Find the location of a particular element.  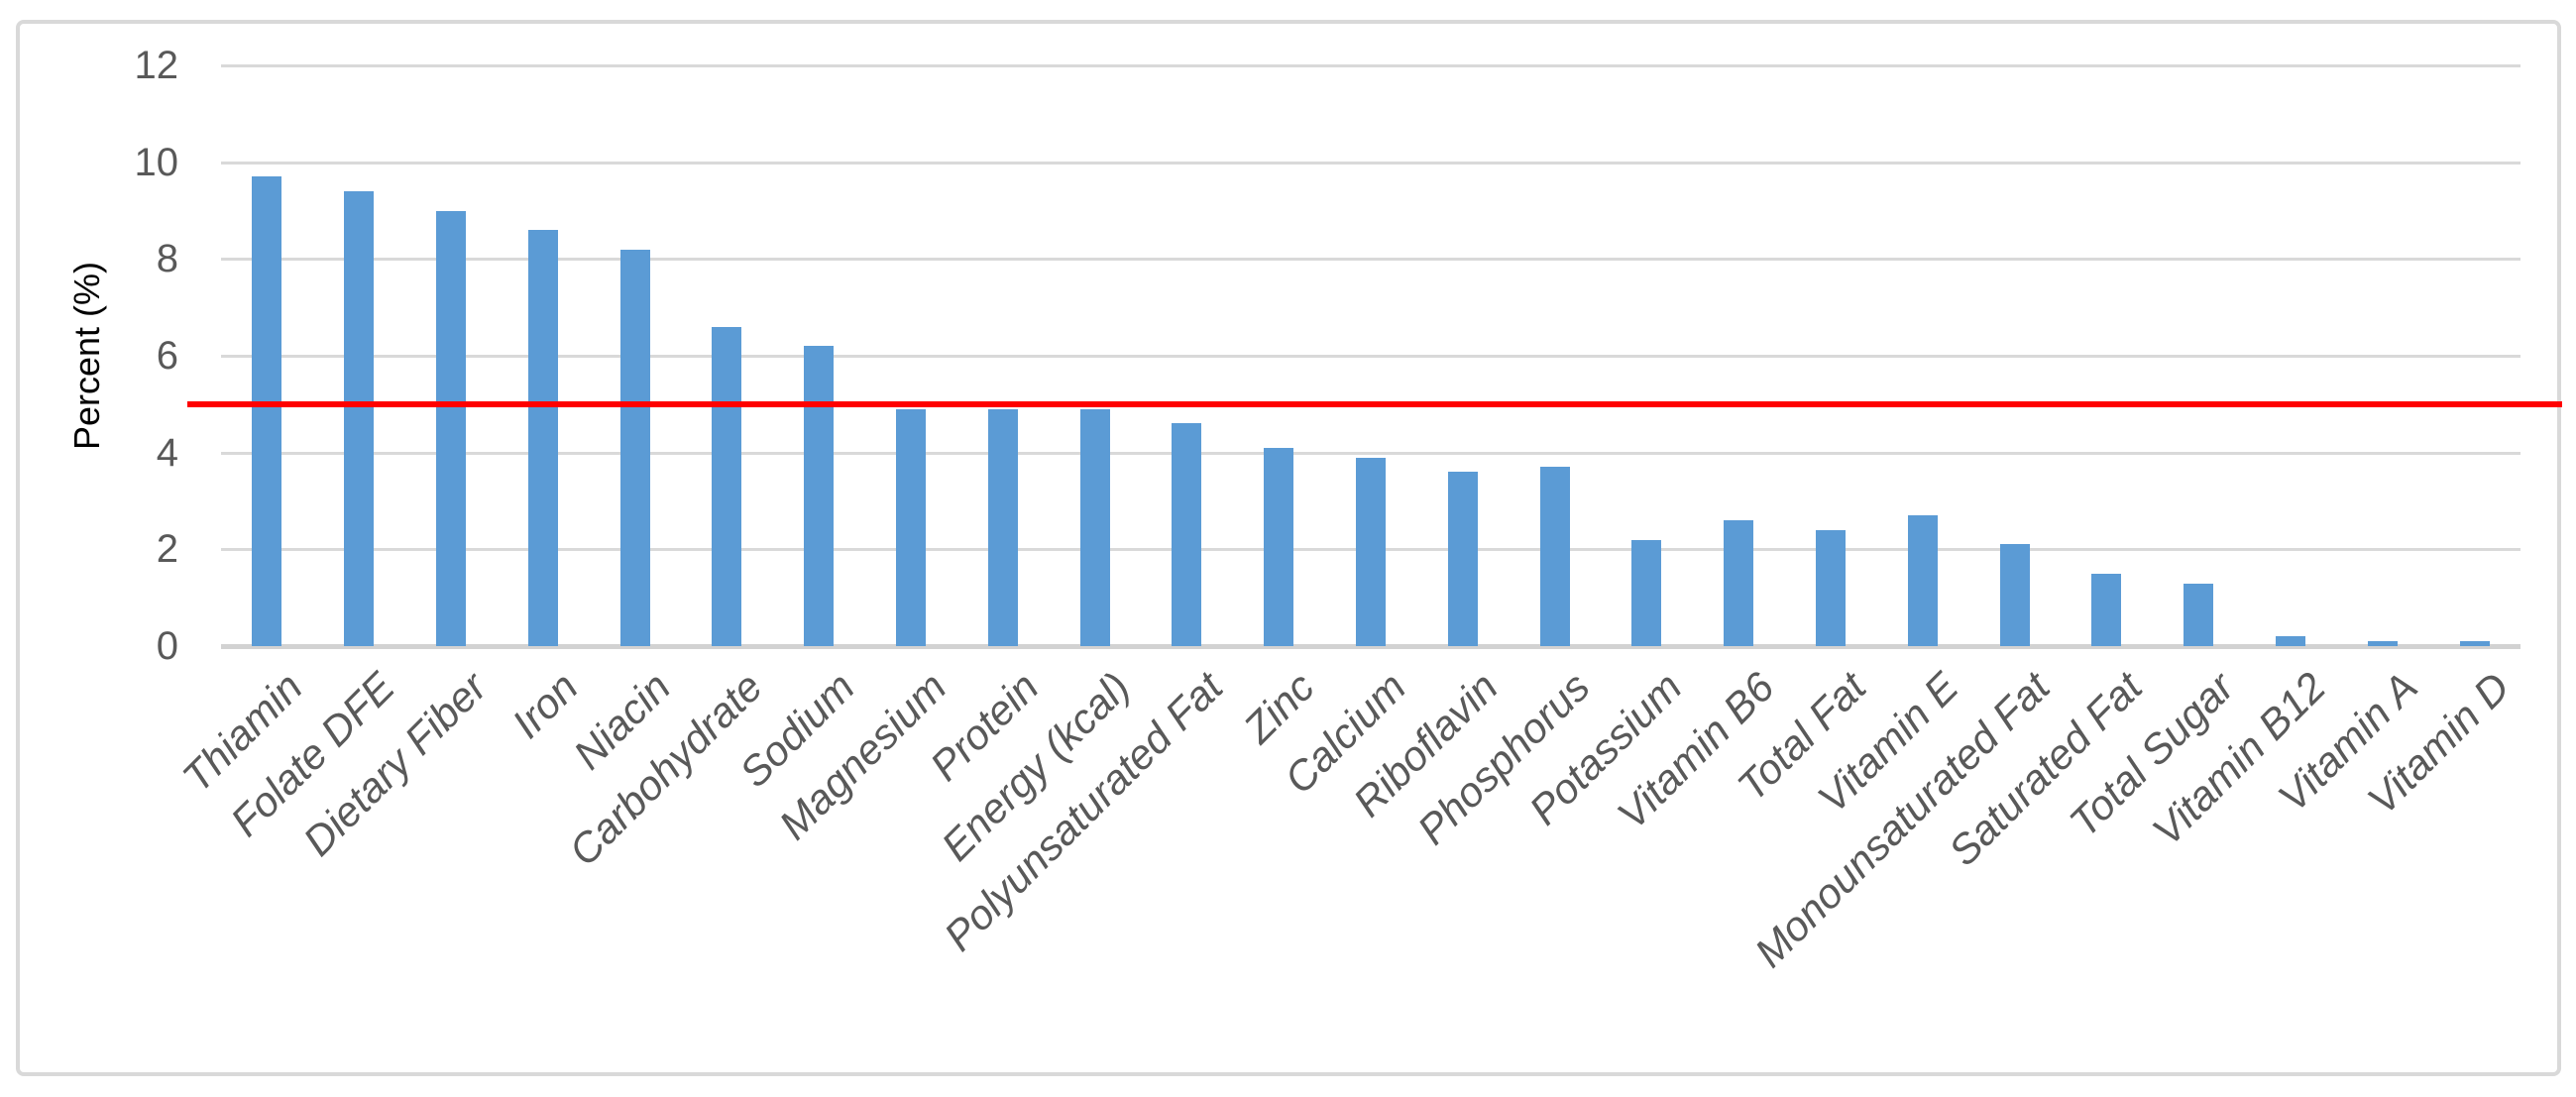

y-tick-6: 6 is located at coordinates (167, 356).